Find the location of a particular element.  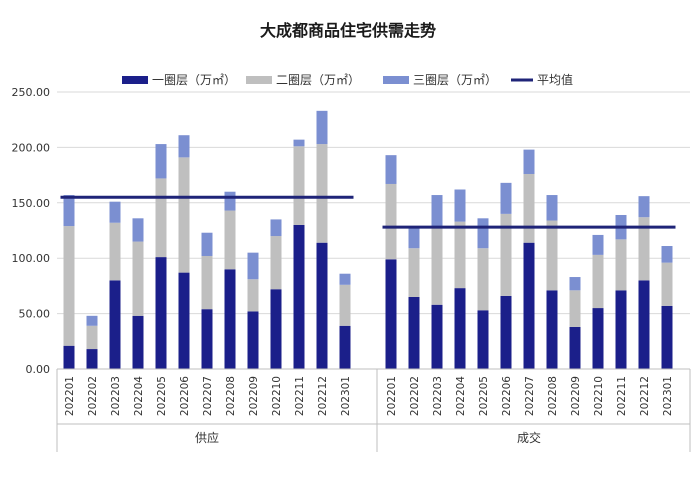

y-tick-label: 200.00 is located at coordinates (31, 147).